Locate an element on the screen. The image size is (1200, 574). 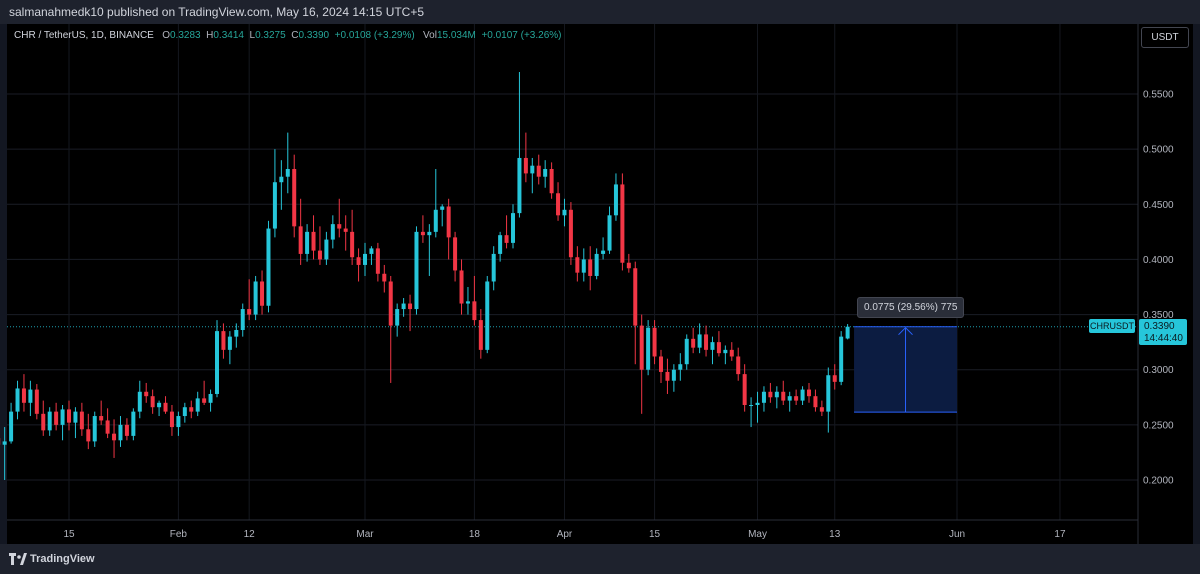
measure-arrow-head is located at coordinates (905, 331).